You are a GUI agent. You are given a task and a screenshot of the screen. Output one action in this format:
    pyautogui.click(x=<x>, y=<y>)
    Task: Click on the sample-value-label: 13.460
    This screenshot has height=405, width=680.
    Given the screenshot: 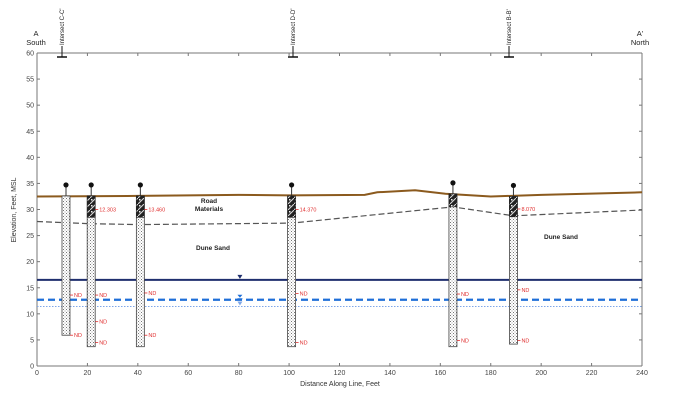 What is the action you would take?
    pyautogui.click(x=156, y=211)
    